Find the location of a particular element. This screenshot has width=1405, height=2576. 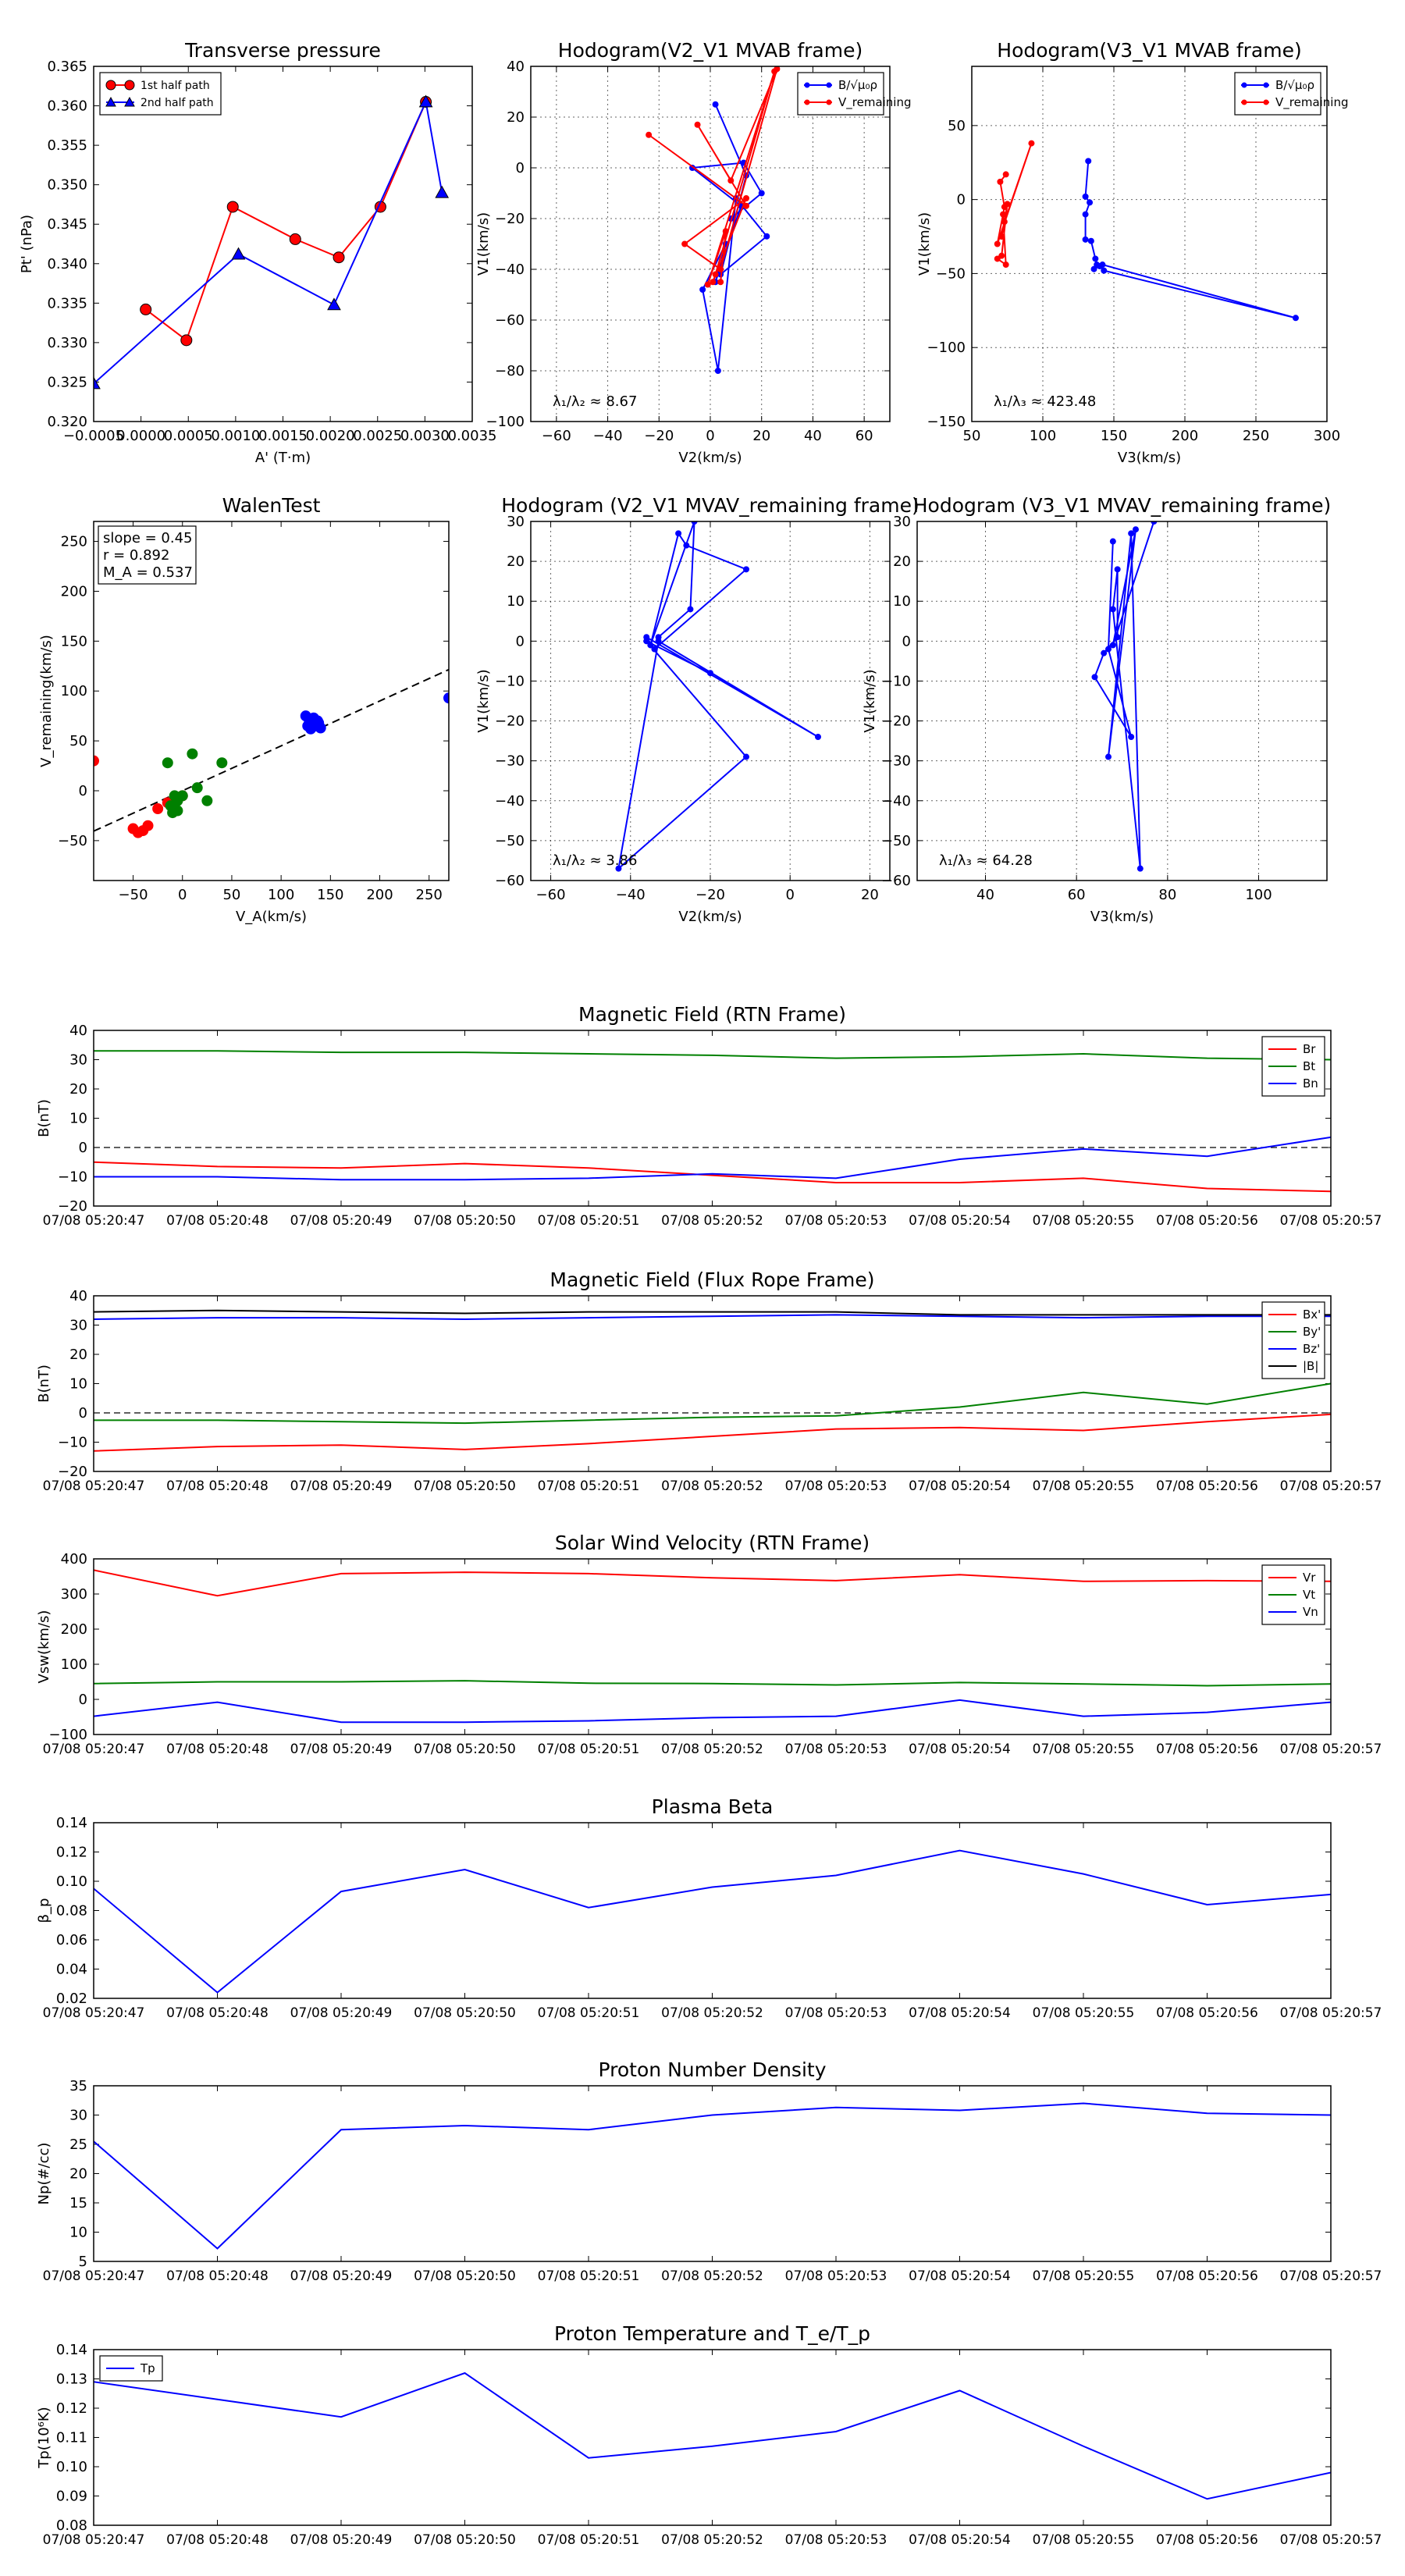

legend-box is located at coordinates (1278, 94).